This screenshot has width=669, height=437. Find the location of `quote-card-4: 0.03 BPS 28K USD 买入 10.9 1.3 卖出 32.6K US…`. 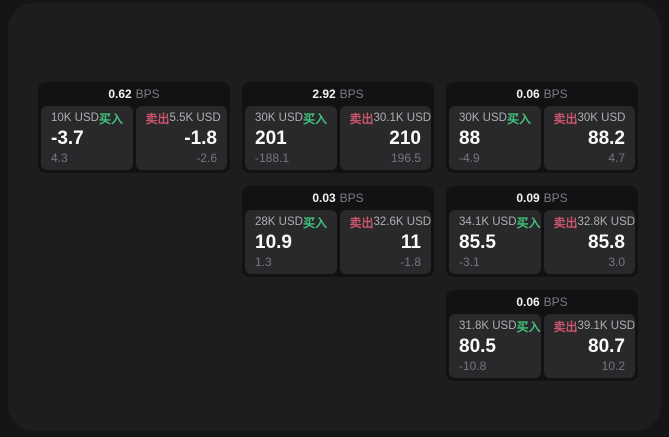

quote-card-4: 0.03 BPS 28K USD 买入 10.9 1.3 卖出 32.6K US… is located at coordinates (338, 231).